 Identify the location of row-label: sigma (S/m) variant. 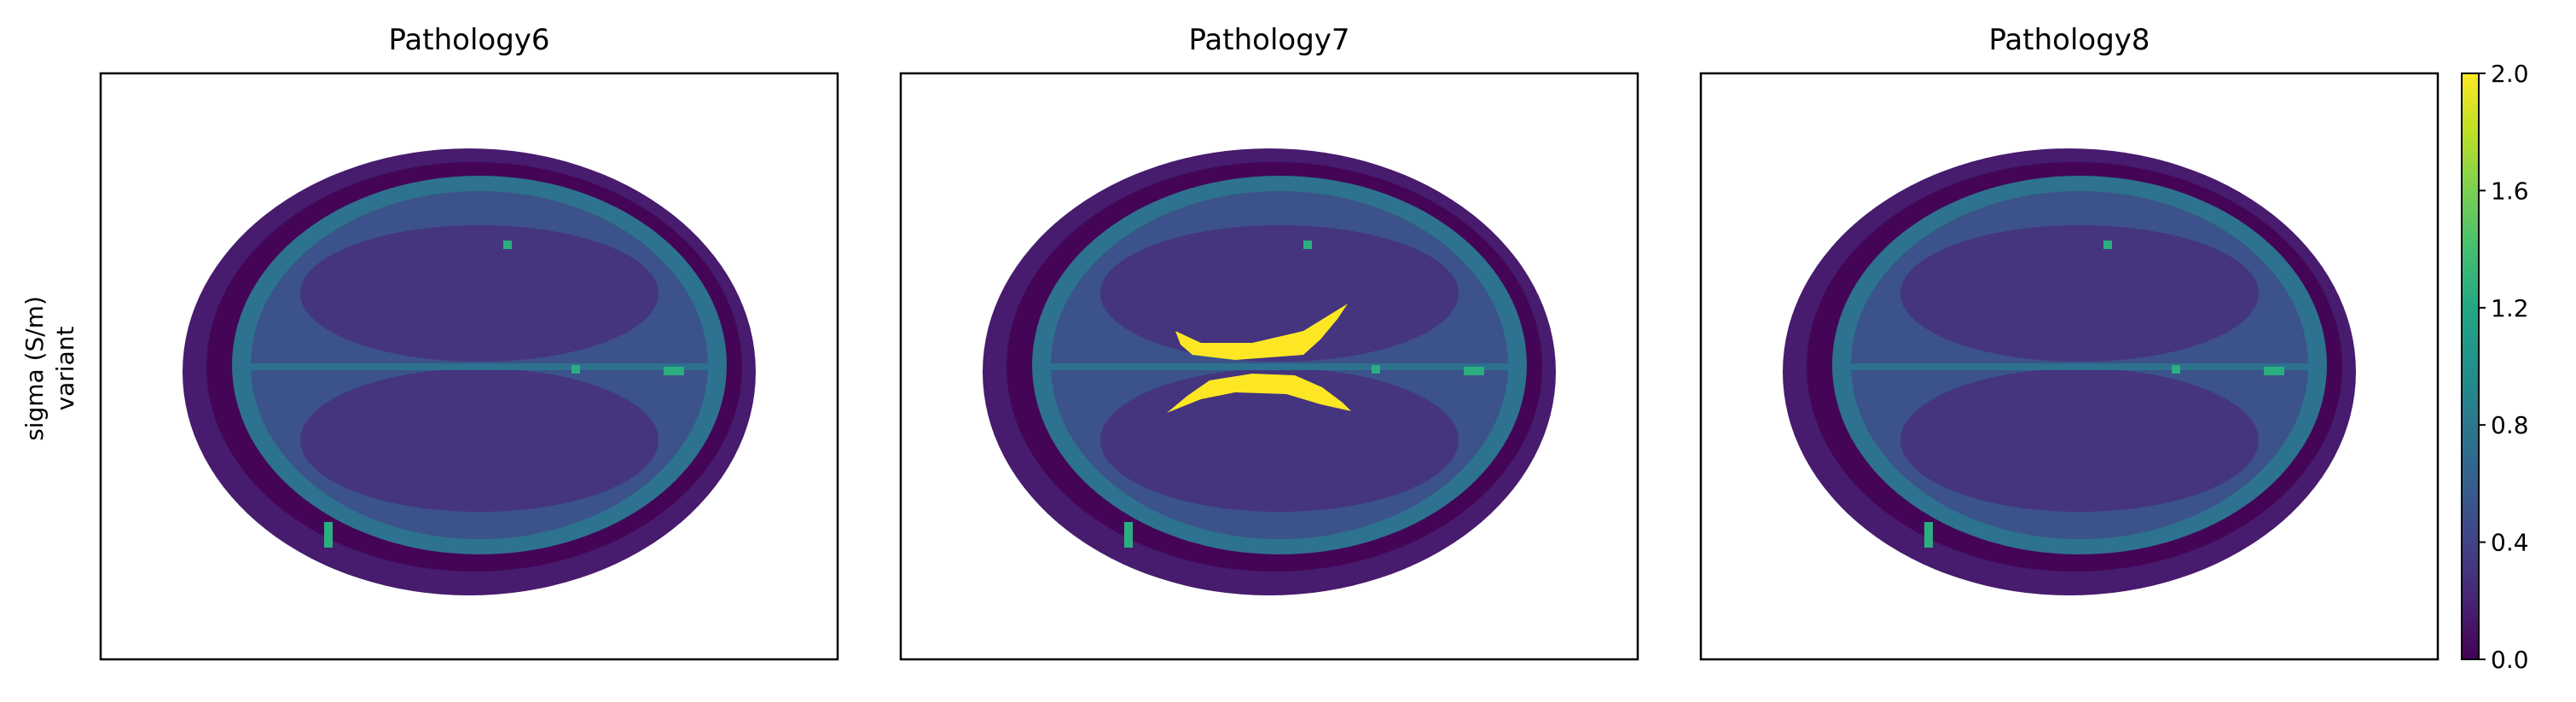
(49, 368).